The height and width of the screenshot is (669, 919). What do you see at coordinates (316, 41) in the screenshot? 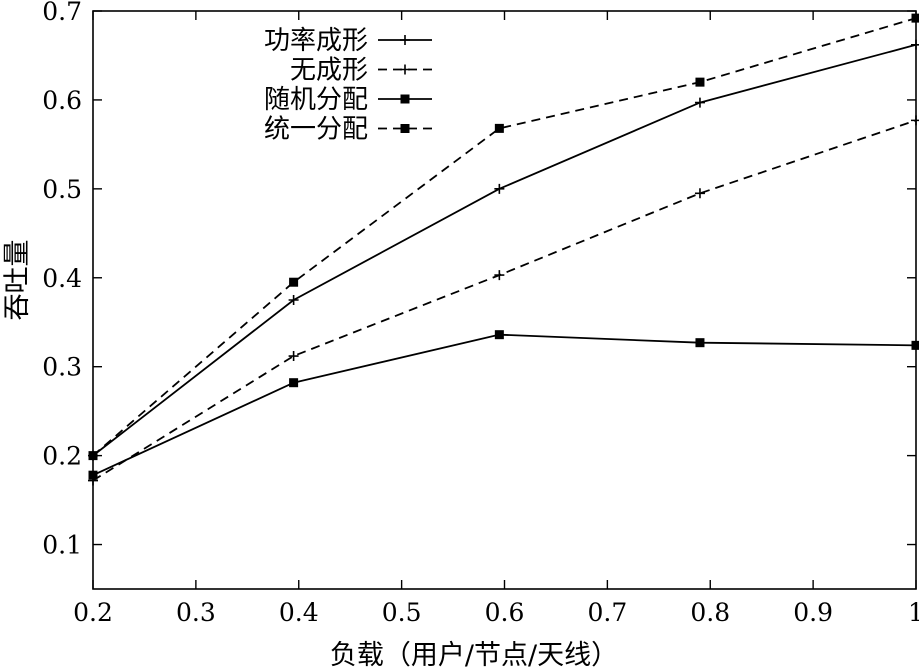
I see `legend-label: 功率成形` at bounding box center [316, 41].